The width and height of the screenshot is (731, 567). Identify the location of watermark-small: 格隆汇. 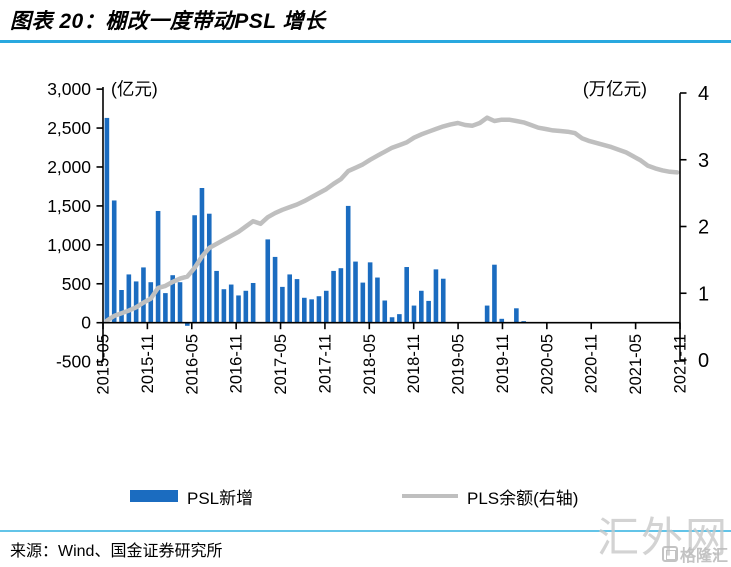
(694, 554).